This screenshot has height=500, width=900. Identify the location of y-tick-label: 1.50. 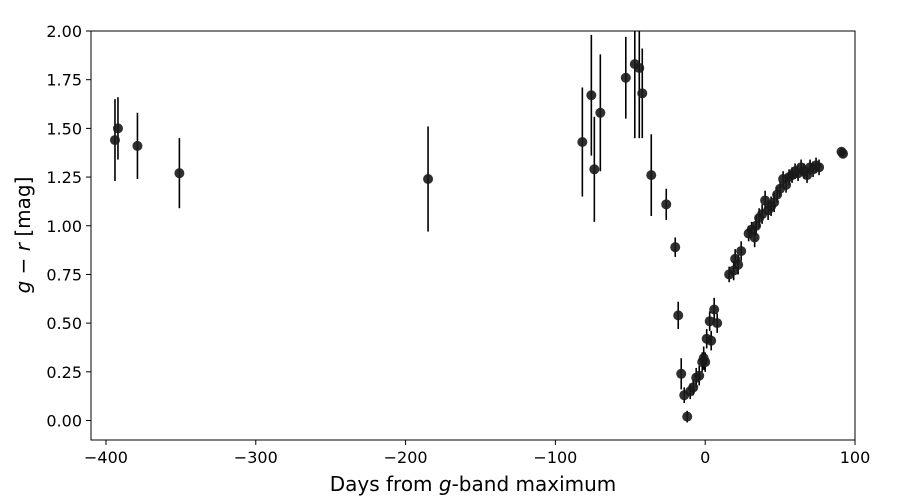
(64, 128).